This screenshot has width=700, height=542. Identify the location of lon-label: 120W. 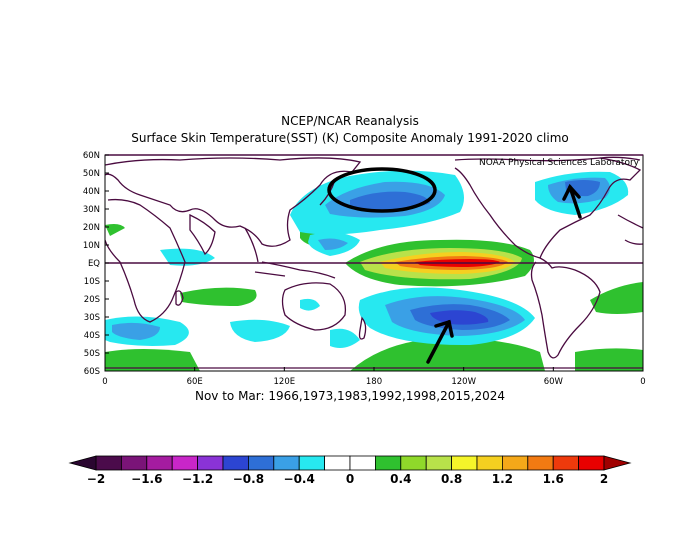
(463, 382).